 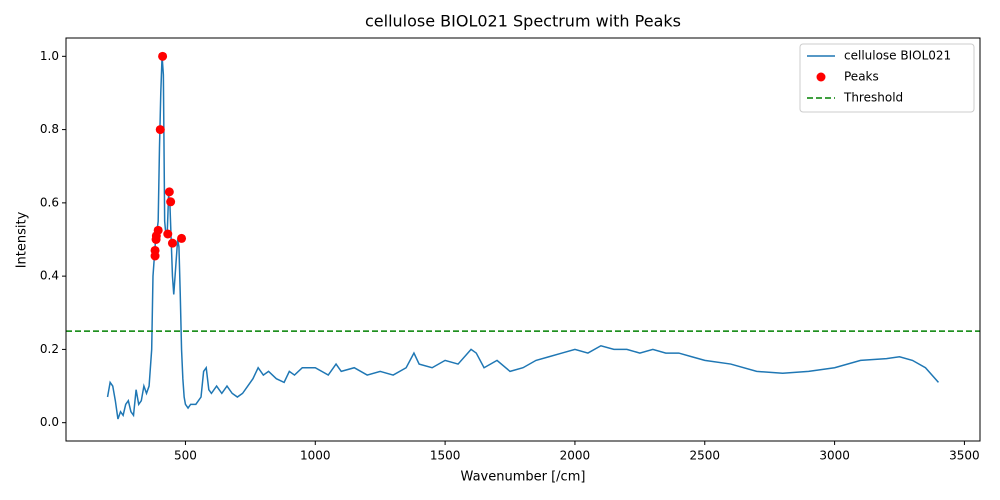 What do you see at coordinates (523, 21) in the screenshot?
I see `chart-title: cellulose BIOL021 Spectrum with Peaks` at bounding box center [523, 21].